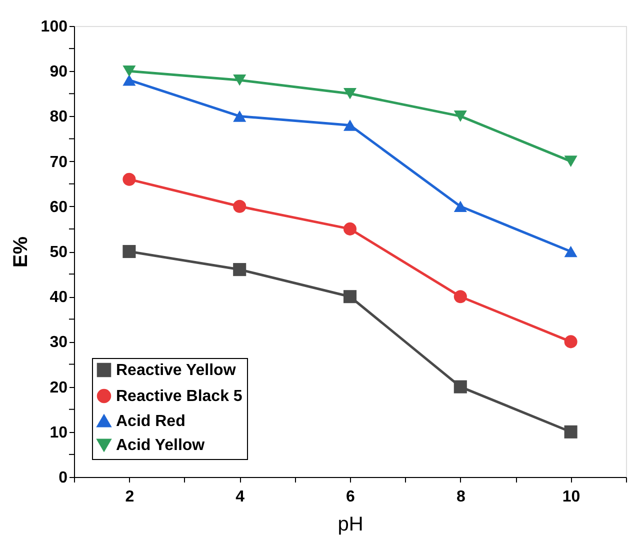  Describe the element at coordinates (461, 497) in the screenshot. I see `x-tick-label: 8` at that location.